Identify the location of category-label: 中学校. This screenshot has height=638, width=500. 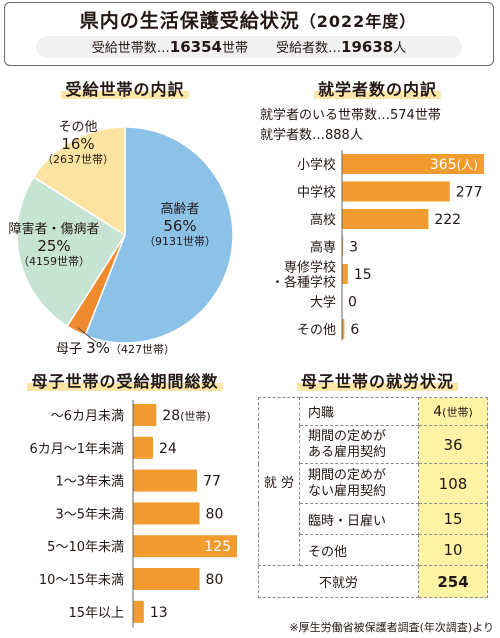
(316, 193).